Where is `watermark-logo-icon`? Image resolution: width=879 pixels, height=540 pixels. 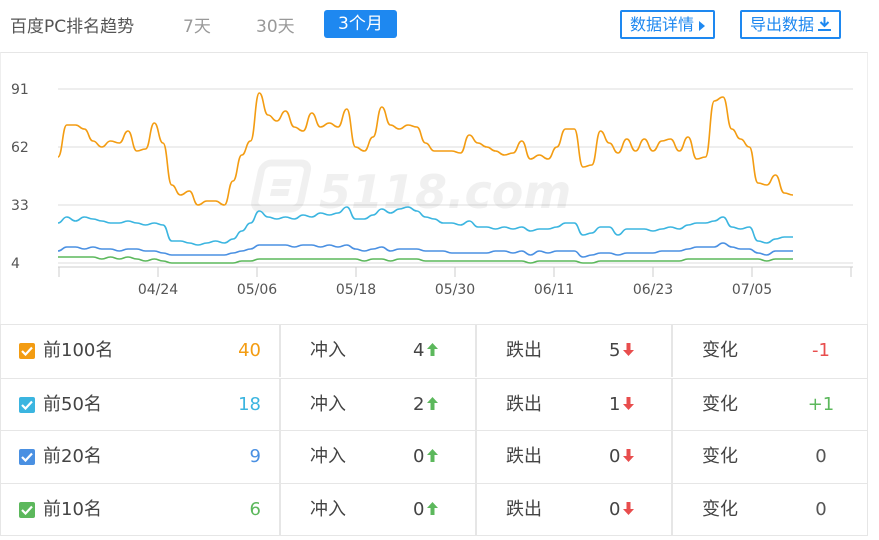
watermark-logo-icon is located at coordinates (281, 186).